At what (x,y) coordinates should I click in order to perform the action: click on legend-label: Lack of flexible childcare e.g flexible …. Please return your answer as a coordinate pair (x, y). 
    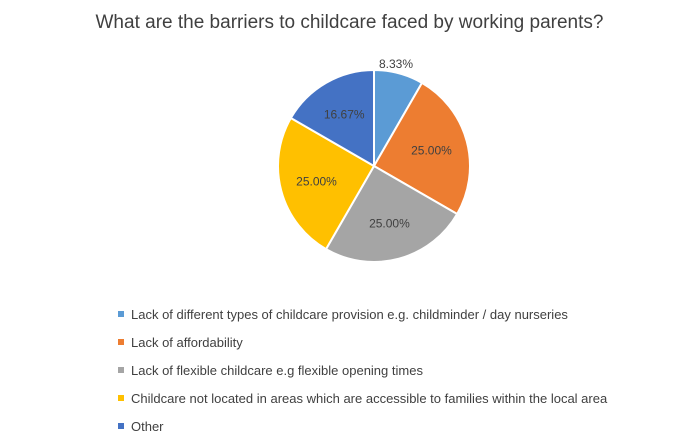
    Looking at the image, I should click on (277, 370).